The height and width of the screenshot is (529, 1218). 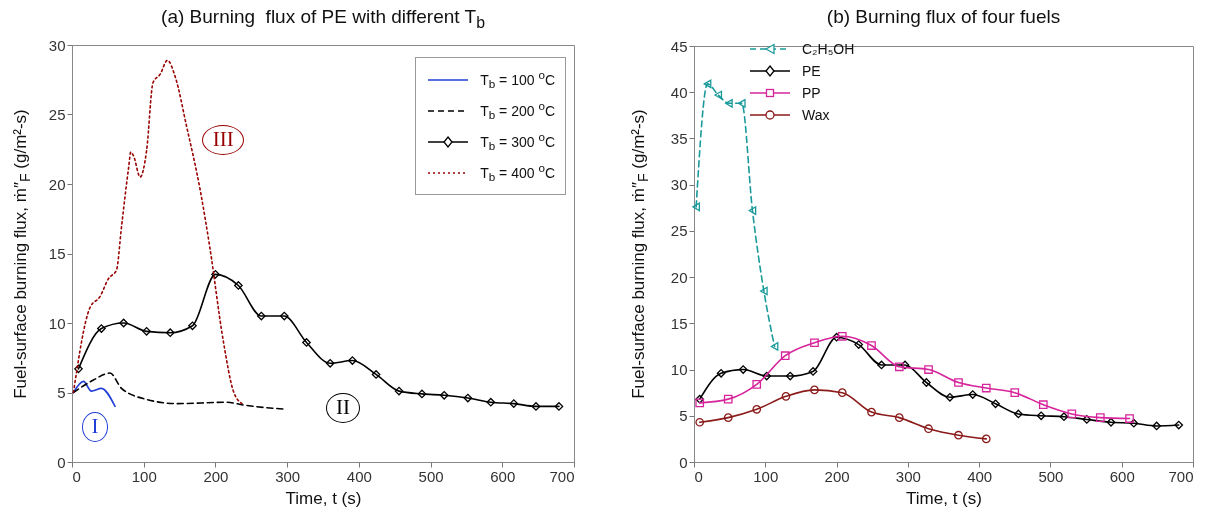 I want to click on legend-label: PP, so click(x=811, y=93).